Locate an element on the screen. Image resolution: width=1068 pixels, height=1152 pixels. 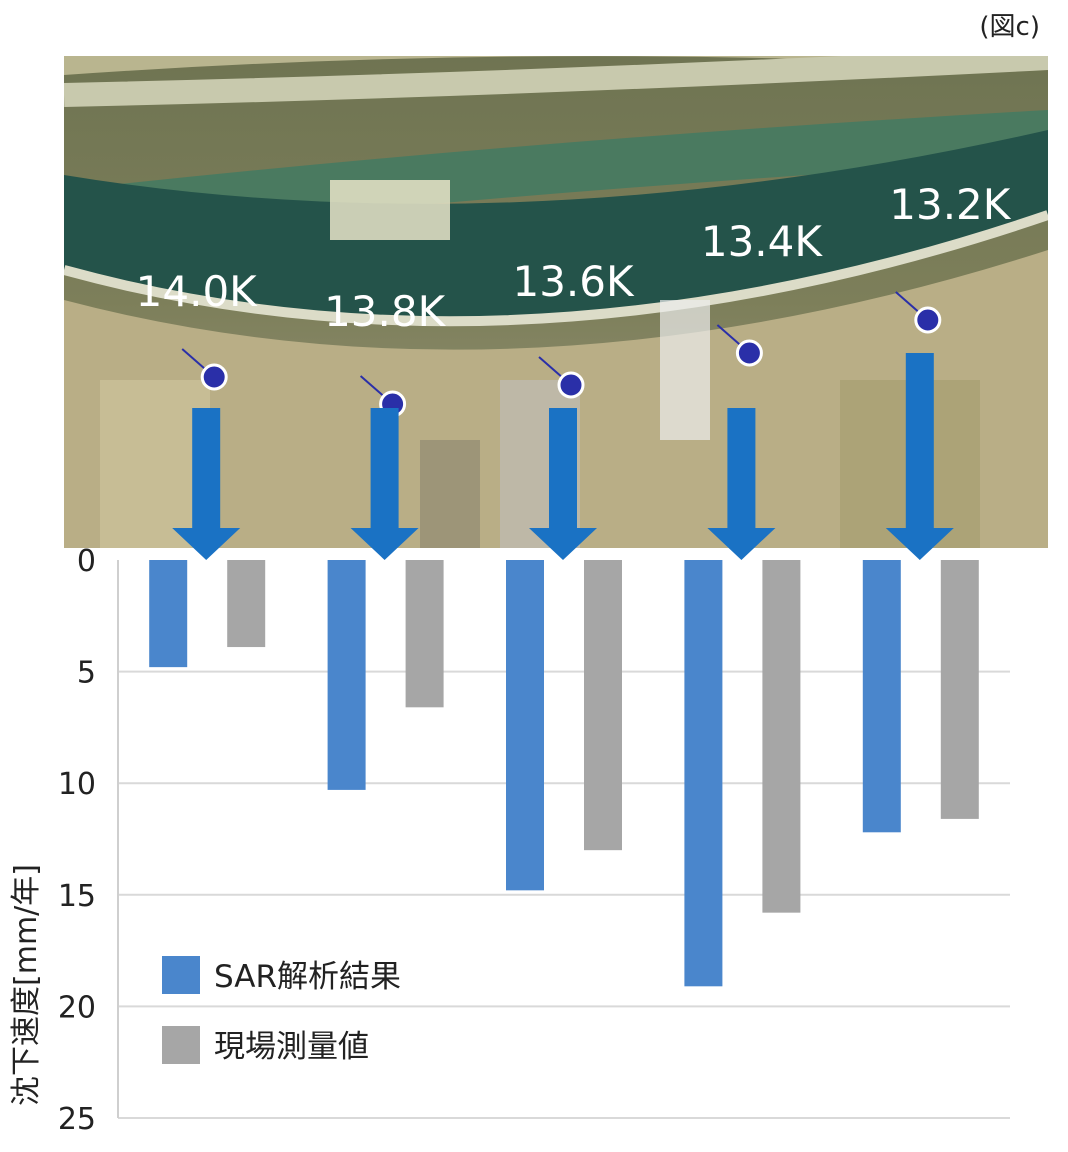
legend-swatch-field is located at coordinates (181, 1045).